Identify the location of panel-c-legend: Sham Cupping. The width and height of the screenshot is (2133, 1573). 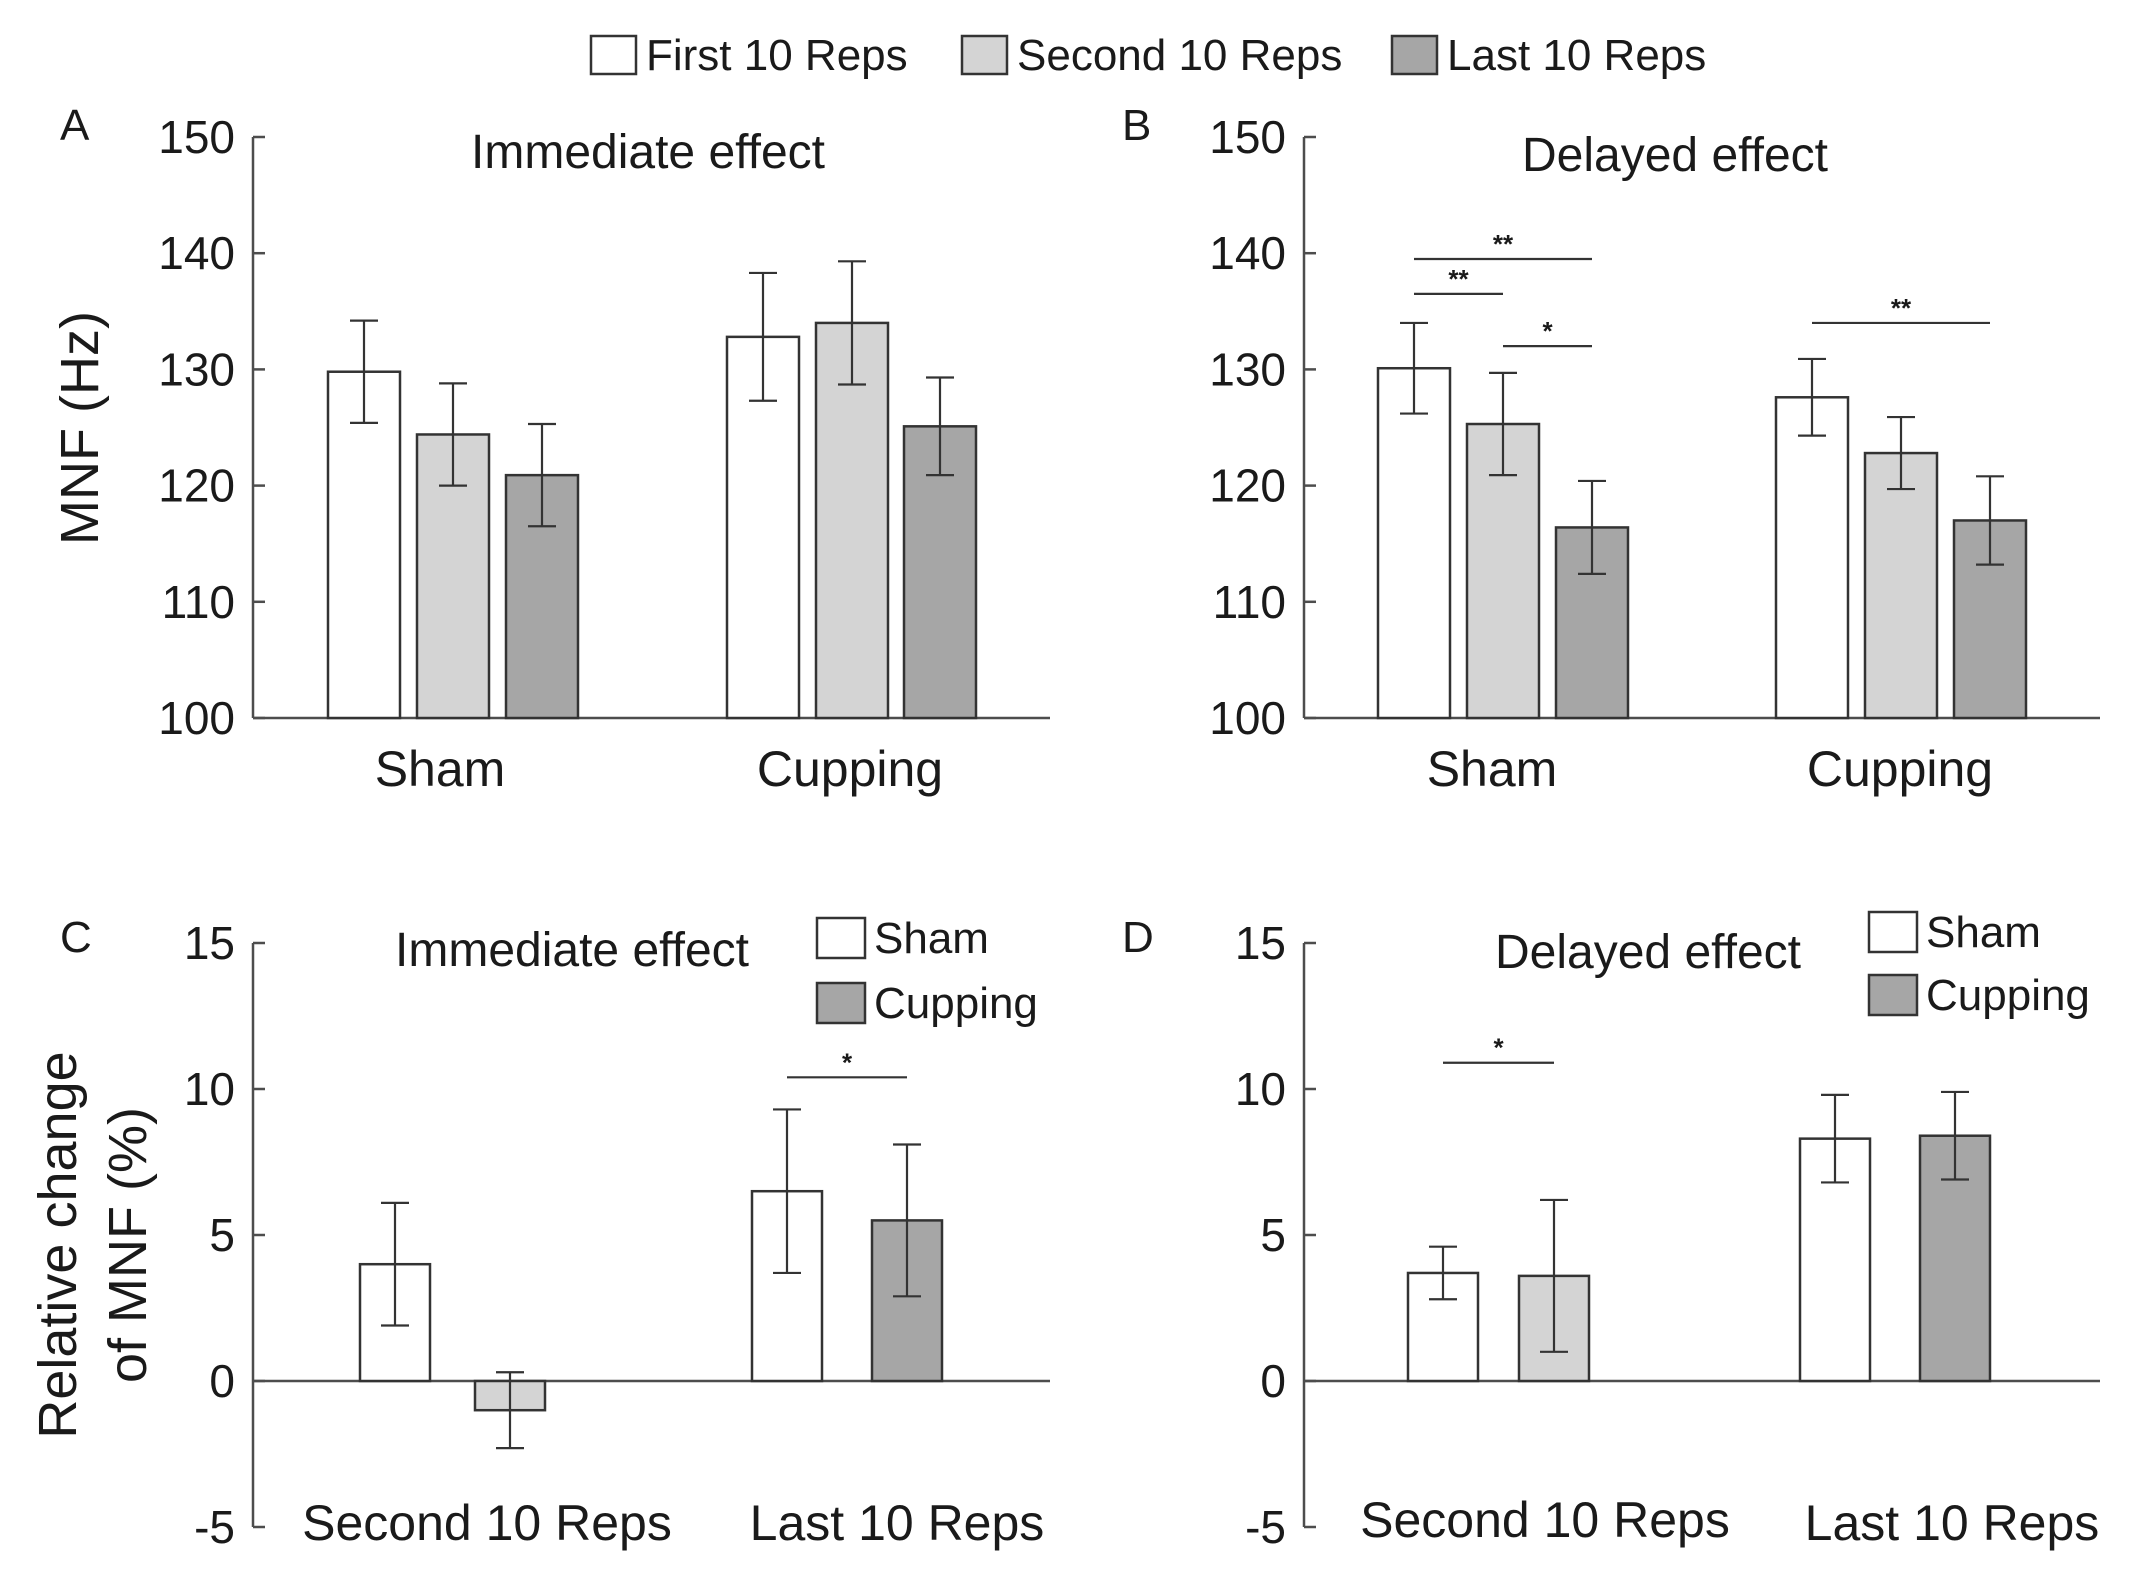
(926, 971).